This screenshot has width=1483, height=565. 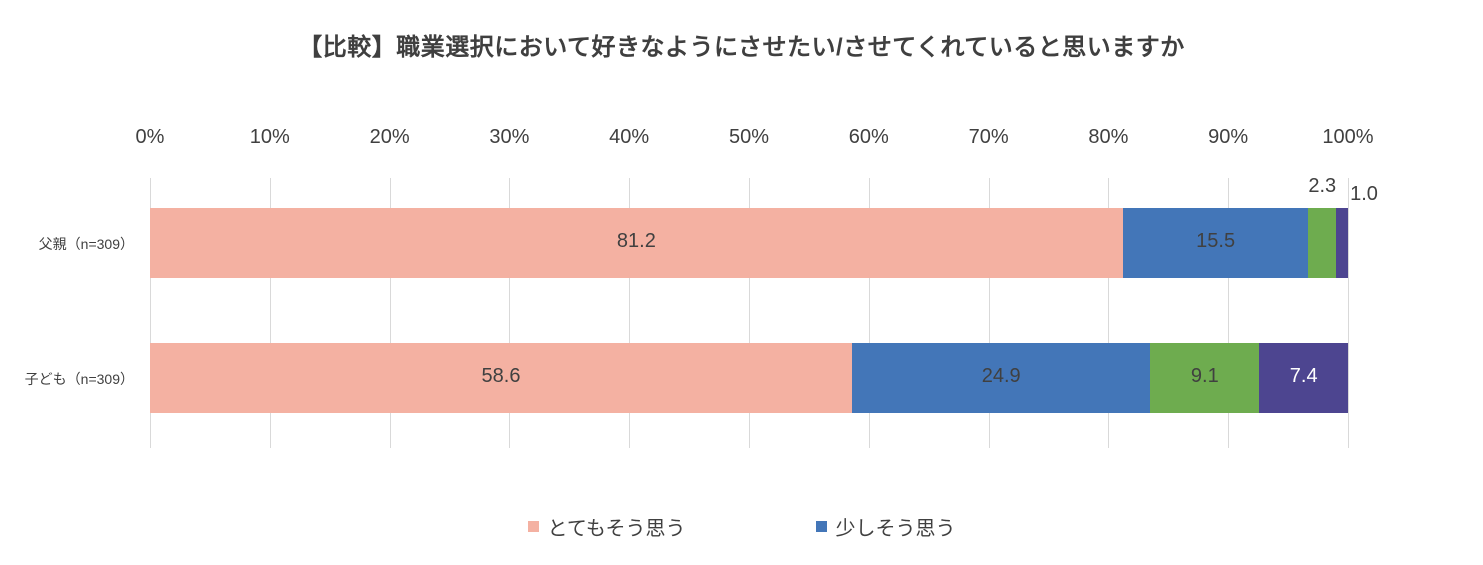 What do you see at coordinates (389, 137) in the screenshot?
I see `x-tick-label: 20%` at bounding box center [389, 137].